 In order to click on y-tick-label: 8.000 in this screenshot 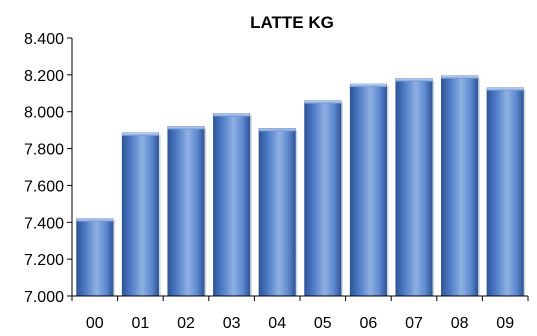, I will do `click(44, 113)`.